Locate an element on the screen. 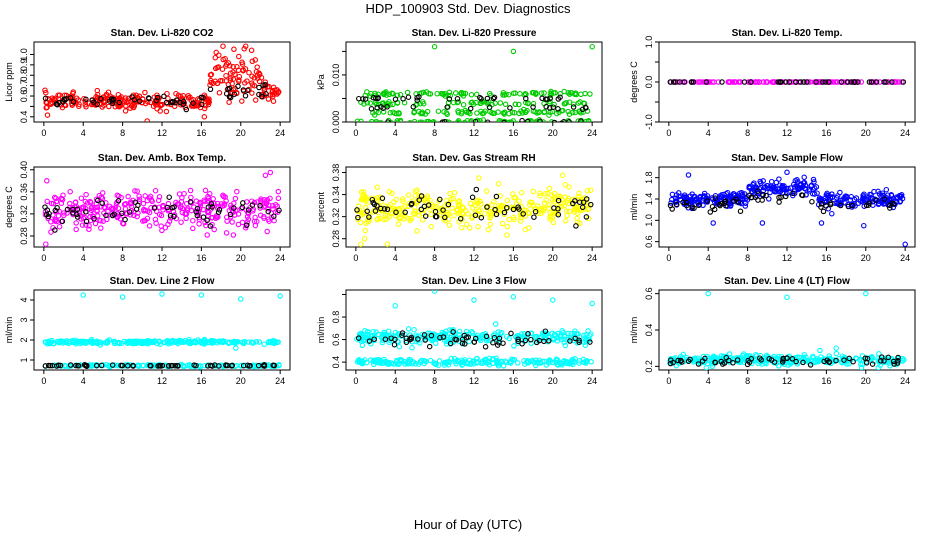  y-tick-label: 1.0 is located at coordinates (24, 54).